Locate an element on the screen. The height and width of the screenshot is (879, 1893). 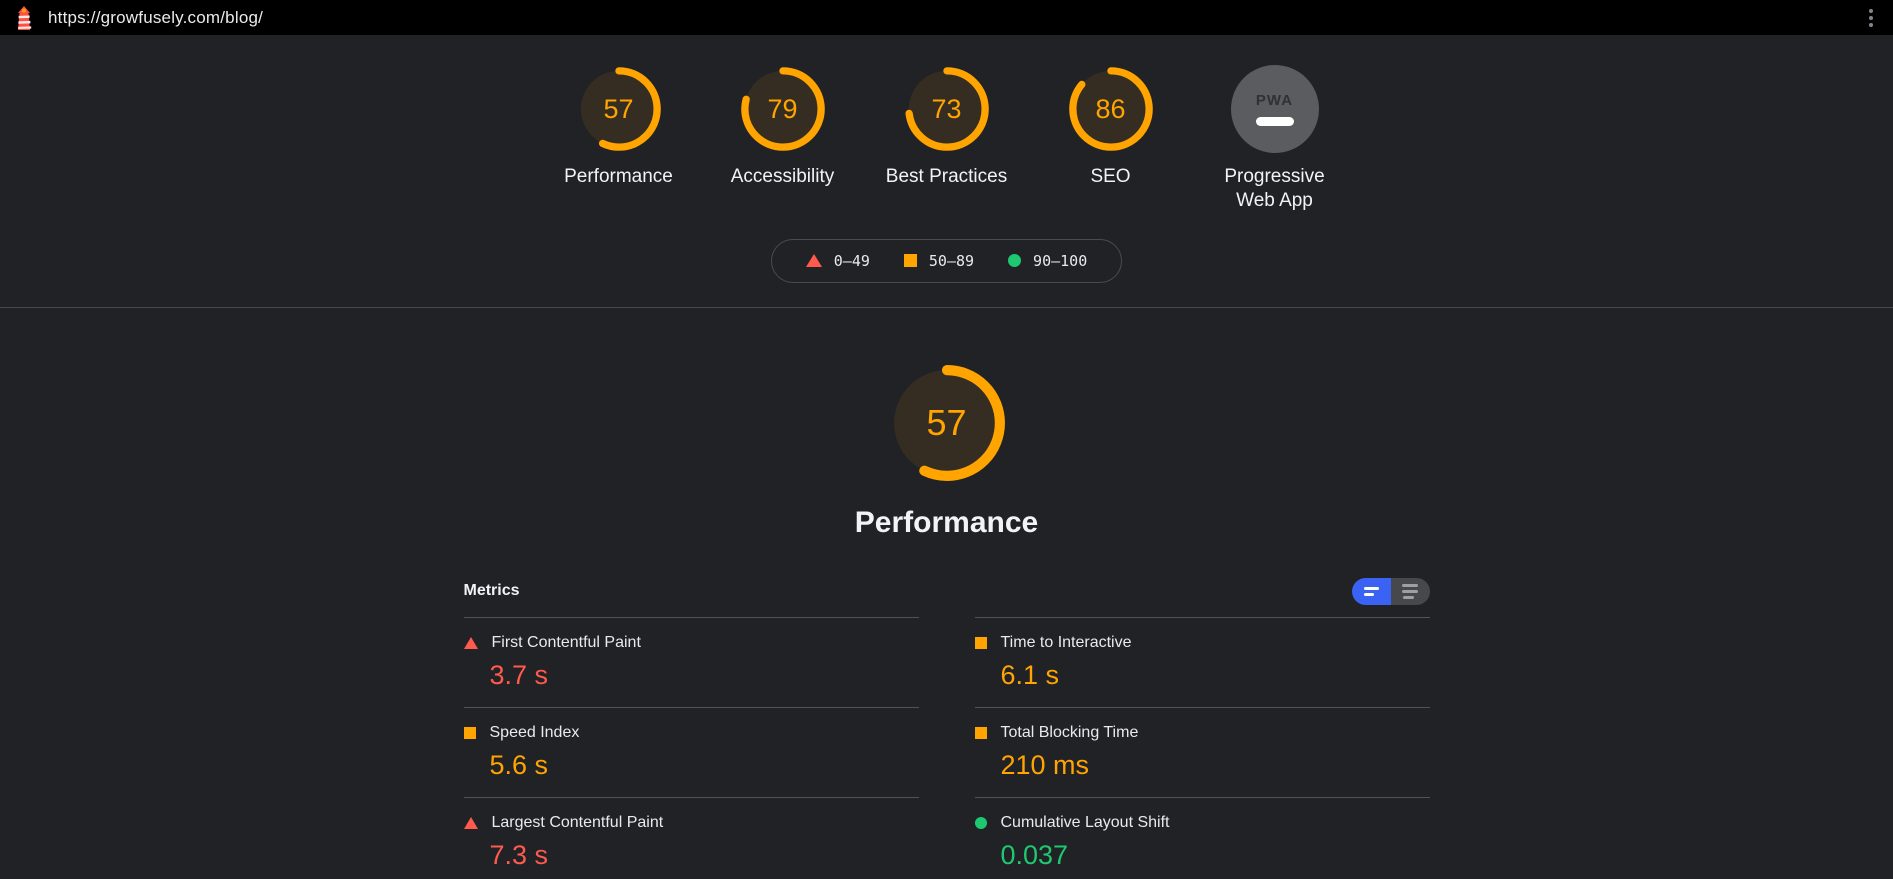
url-topbar: https://growfusely.com/blog/ is located at coordinates (946, 17).